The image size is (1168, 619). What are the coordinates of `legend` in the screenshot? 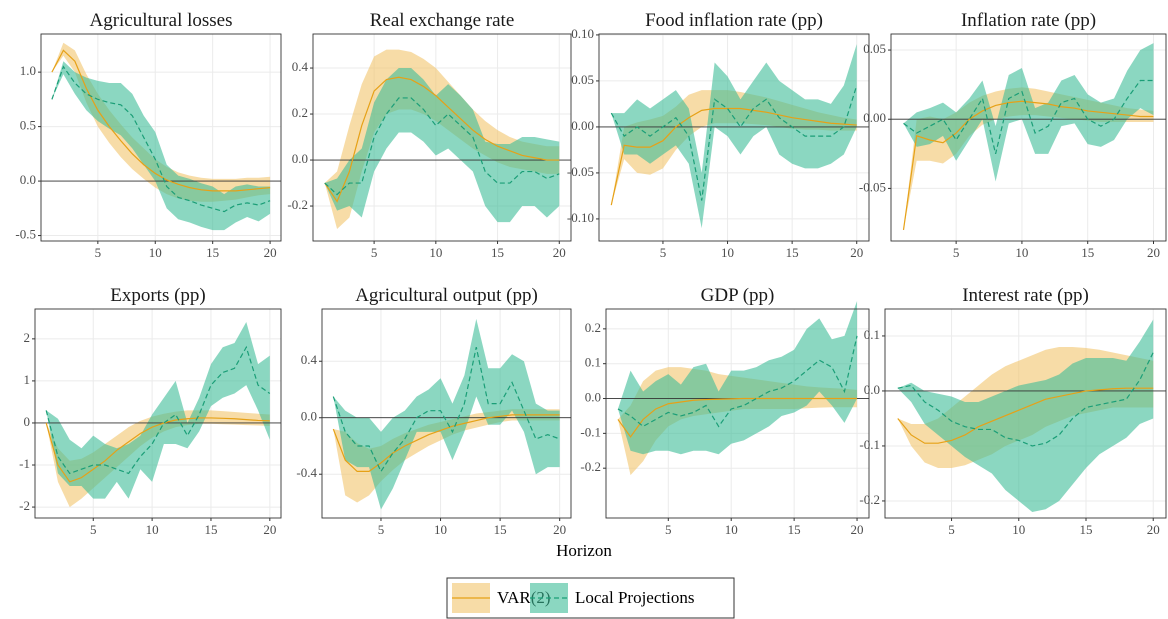 It's located at (590, 598).